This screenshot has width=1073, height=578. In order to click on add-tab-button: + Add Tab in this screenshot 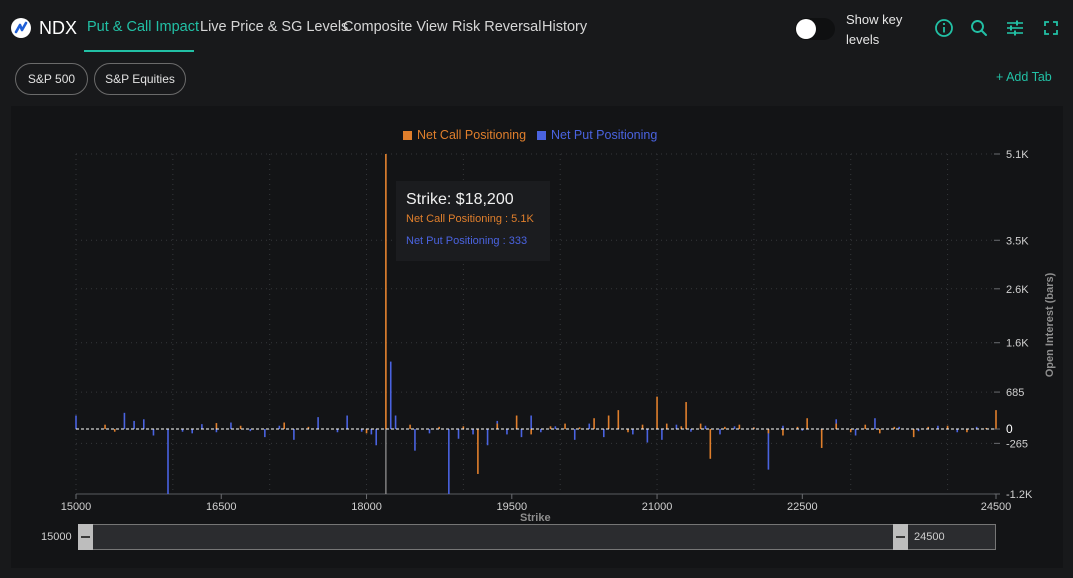, I will do `click(1024, 77)`.